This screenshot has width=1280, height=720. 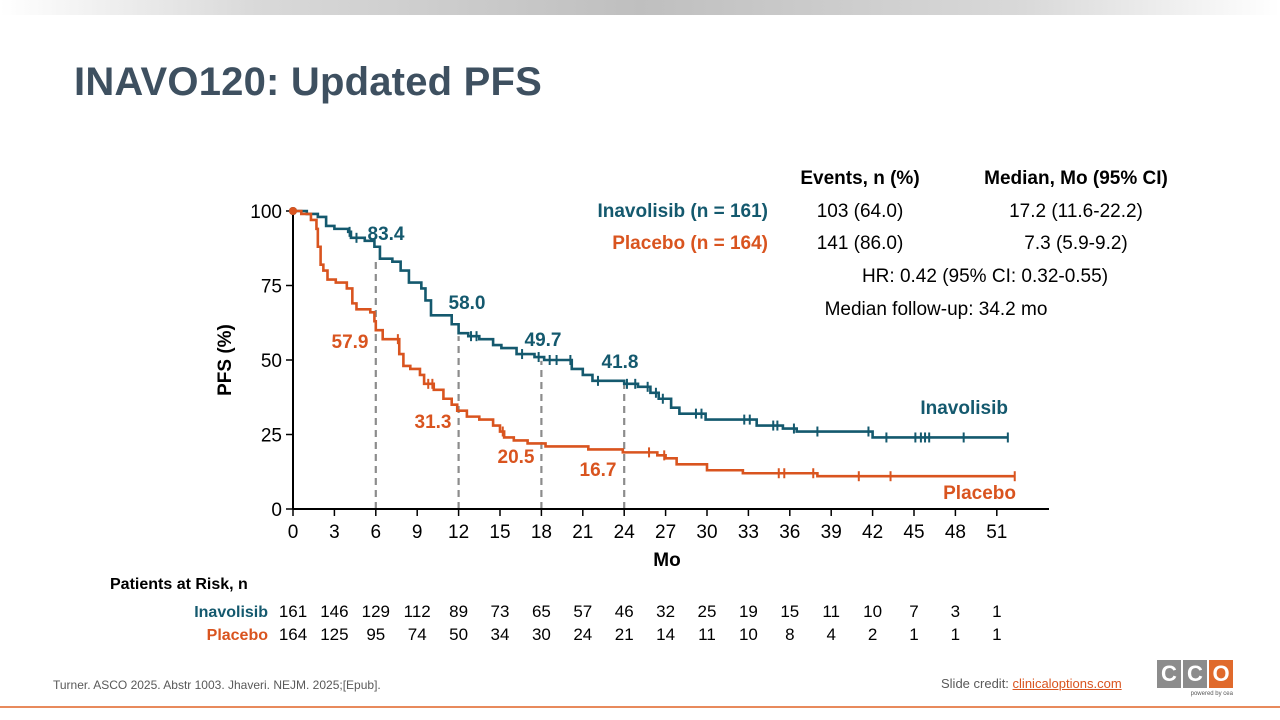 I want to click on x-tick-label-27: 27, so click(x=665, y=532).